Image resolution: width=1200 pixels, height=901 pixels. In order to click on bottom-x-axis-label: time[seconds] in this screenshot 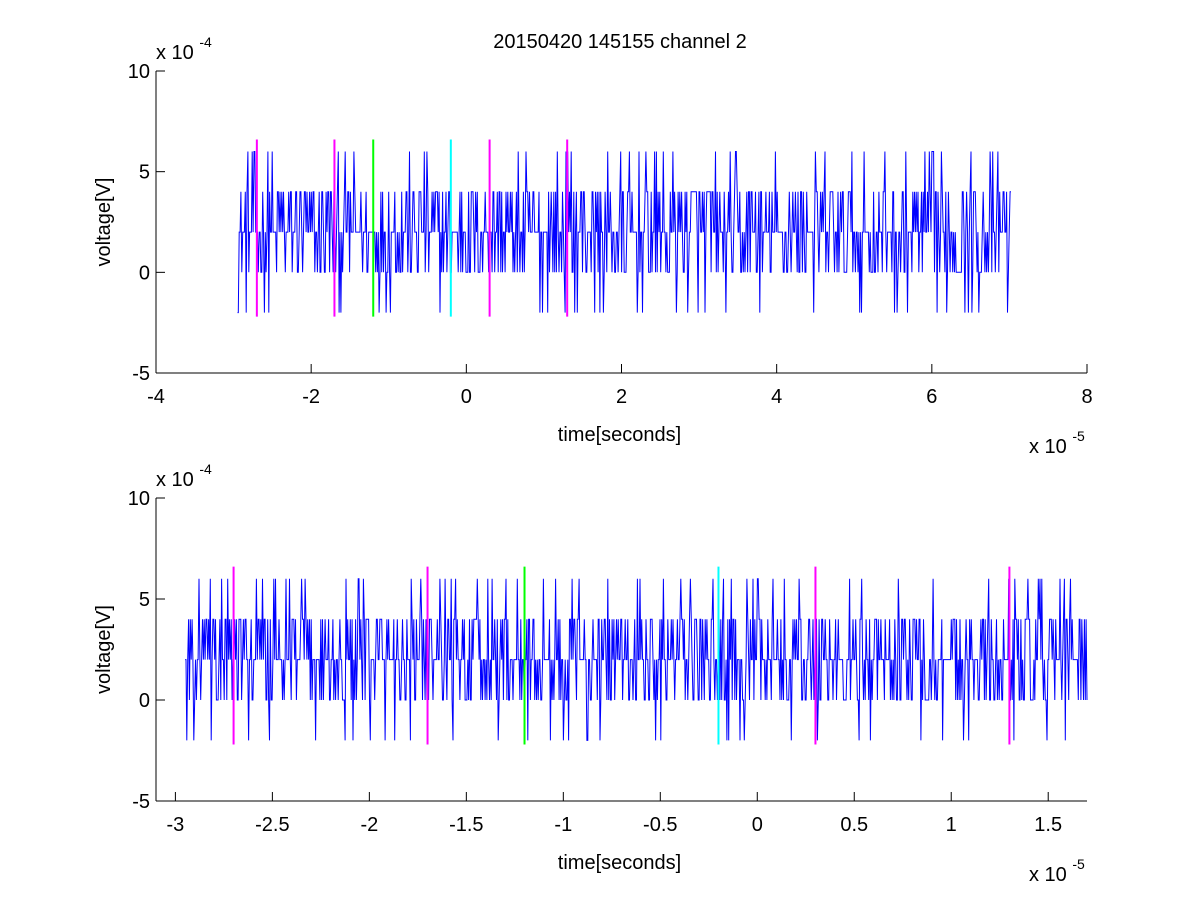, I will do `click(619, 863)`.